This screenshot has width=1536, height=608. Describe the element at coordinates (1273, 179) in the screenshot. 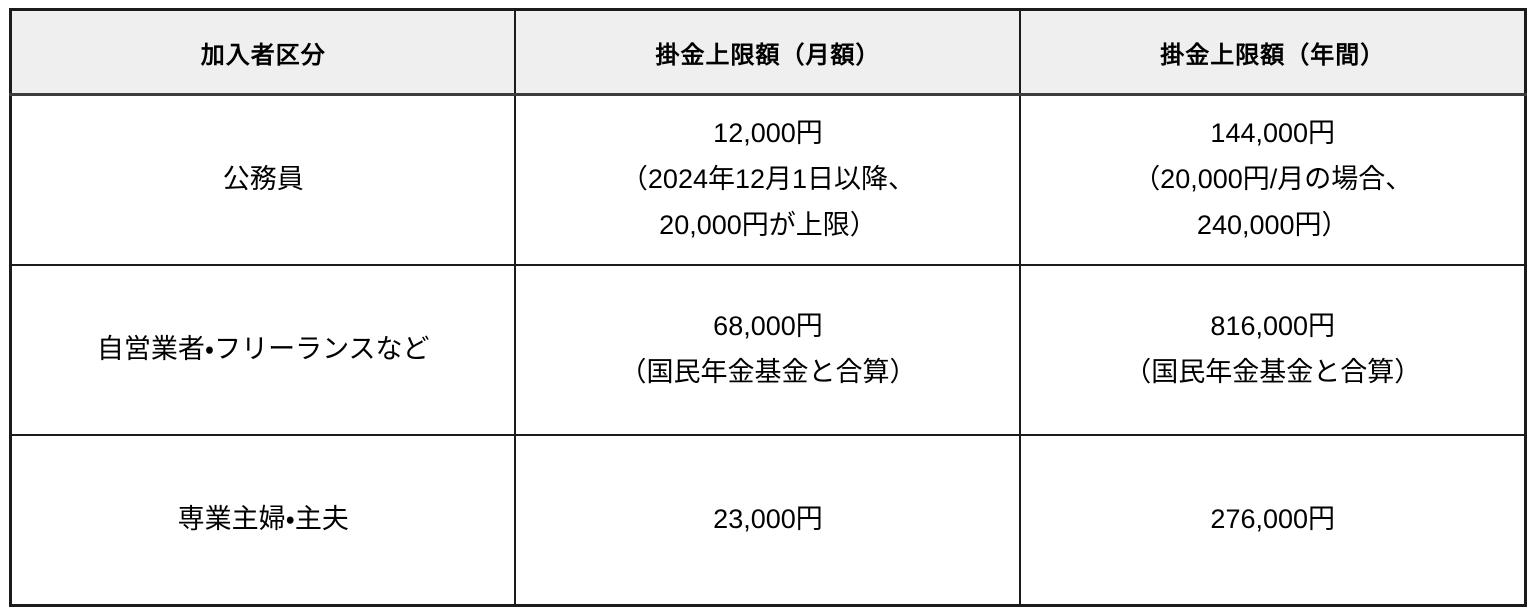

I see `cell-annual-limit: 144,000円 （20,000円/月の場合、 240,000円）` at that location.